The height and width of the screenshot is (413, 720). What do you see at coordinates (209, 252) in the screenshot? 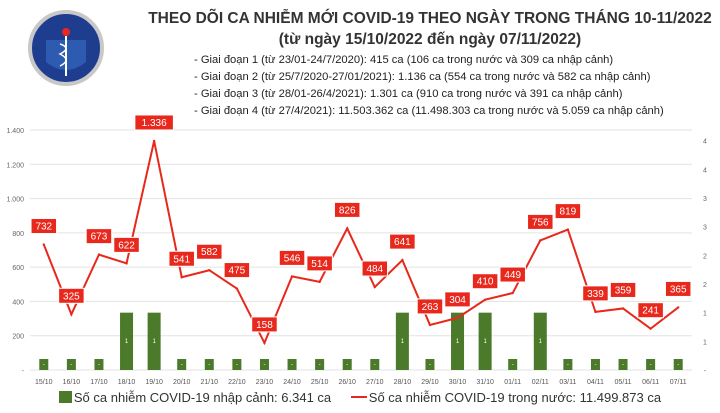
I see `line-data-label: 582` at bounding box center [209, 252].